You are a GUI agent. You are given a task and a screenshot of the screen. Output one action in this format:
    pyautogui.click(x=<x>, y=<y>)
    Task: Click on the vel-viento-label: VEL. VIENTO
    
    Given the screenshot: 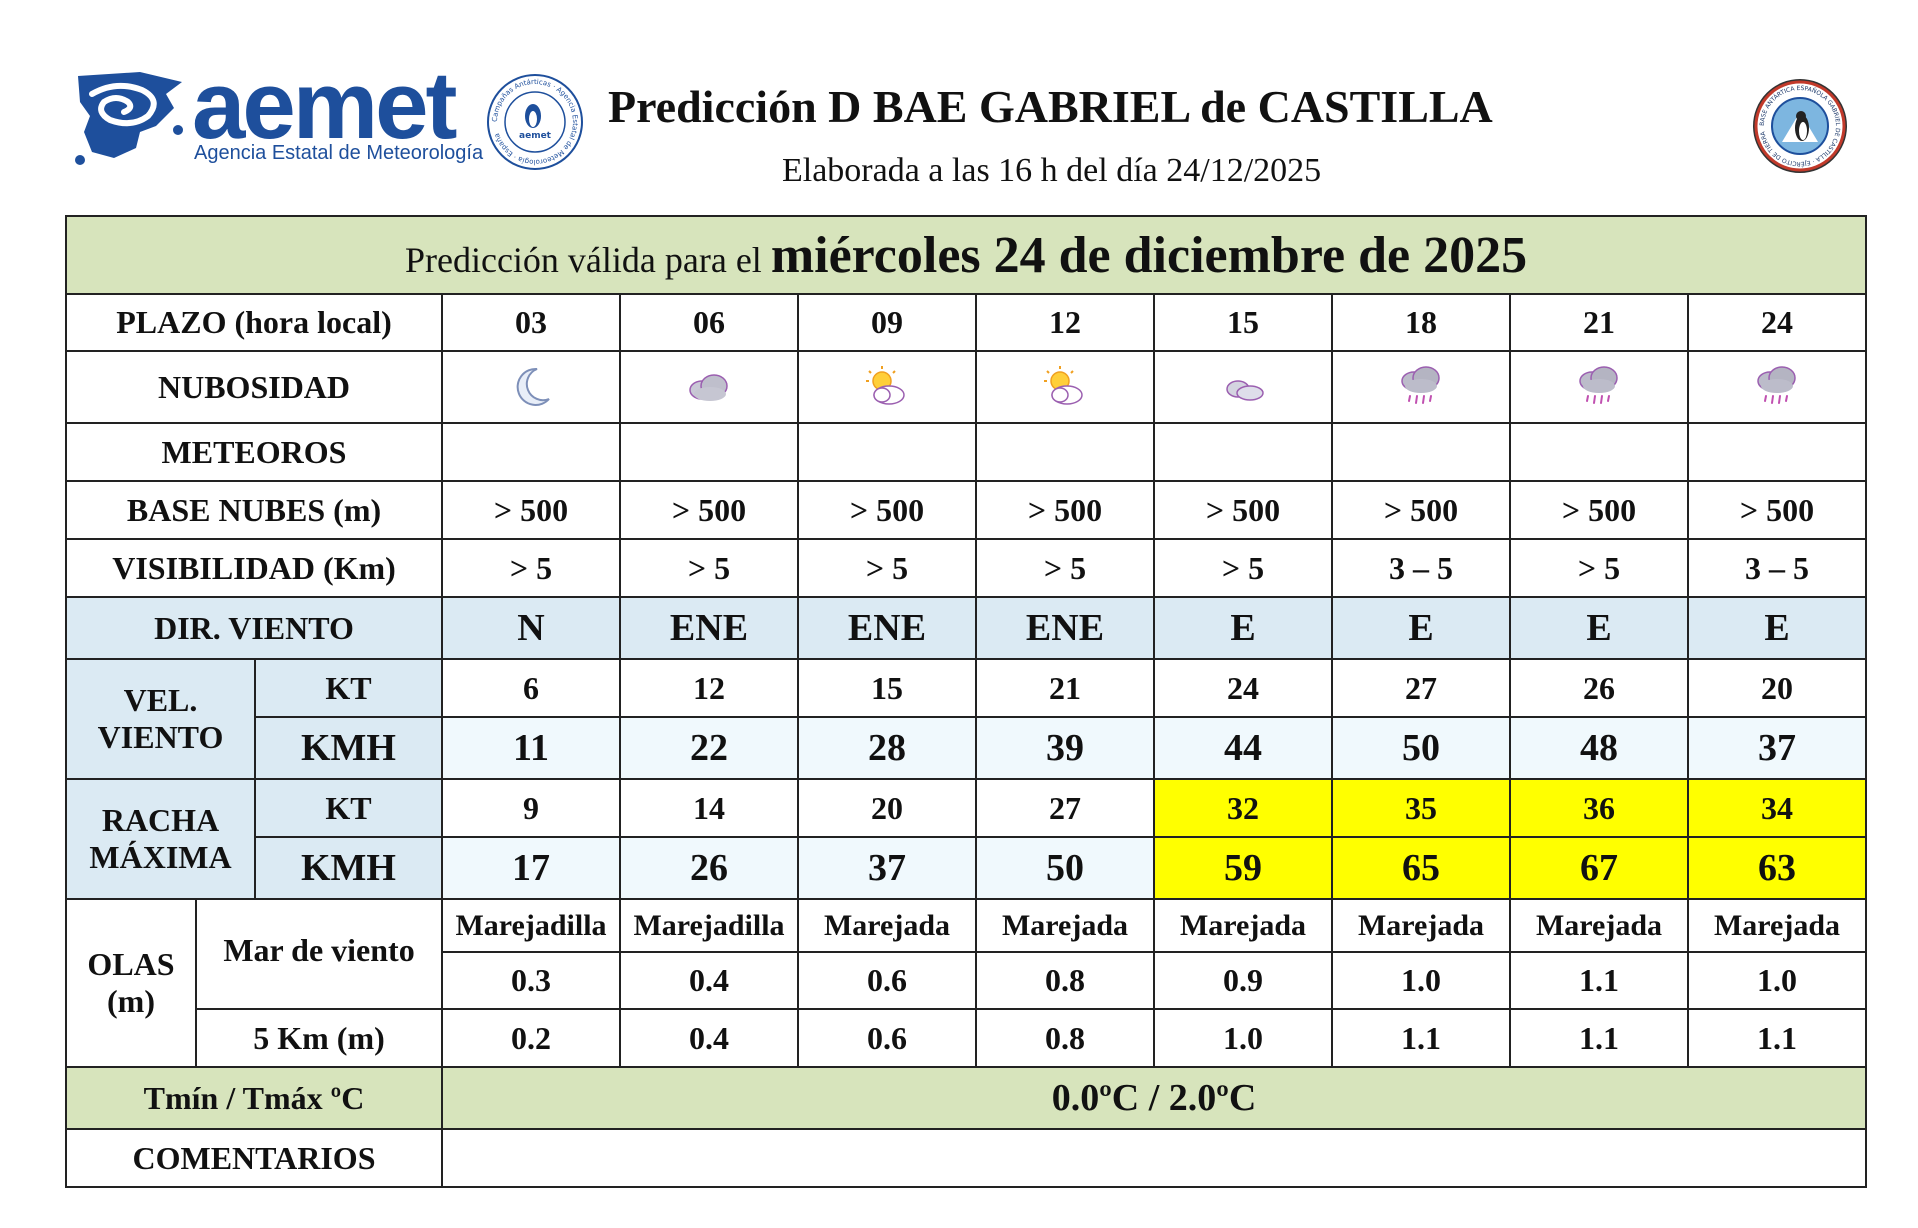 What is the action you would take?
    pyautogui.click(x=160, y=719)
    